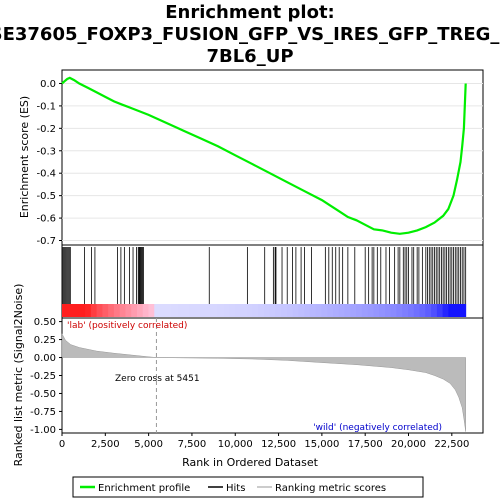 This screenshot has height=500, width=500. What do you see at coordinates (250, 462) in the screenshot?
I see `x-axis-label: Rank in Ordered Dataset` at bounding box center [250, 462].